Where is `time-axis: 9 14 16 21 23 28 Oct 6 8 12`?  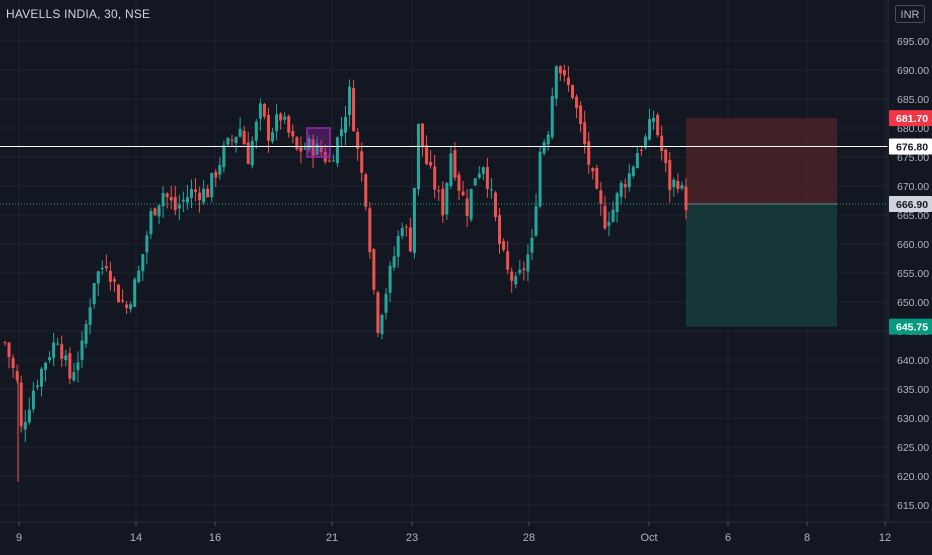
time-axis: 9 14 16 21 23 28 Oct 6 8 12 is located at coordinates (466, 532).